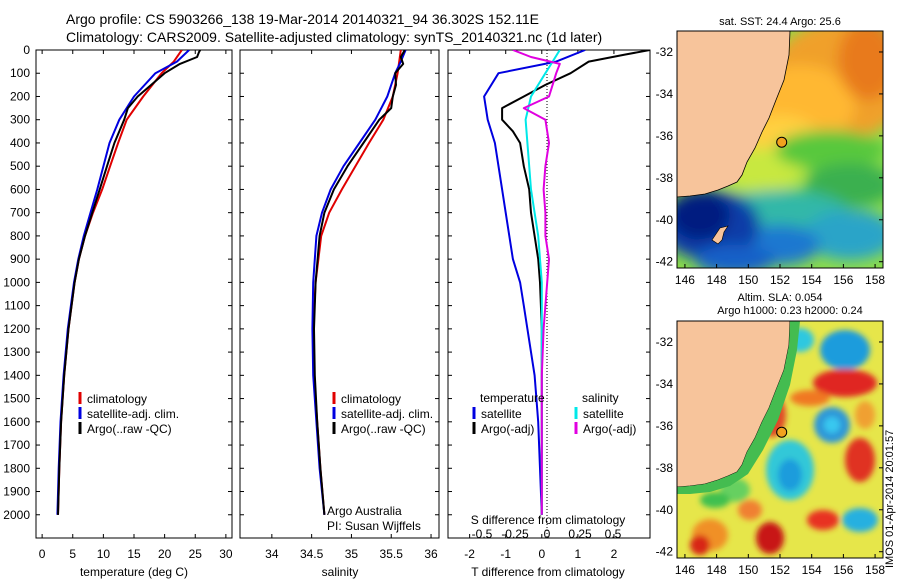 The height and width of the screenshot is (580, 900). What do you see at coordinates (16, 515) in the screenshot?
I see `depth-tick-label: 2000` at bounding box center [16, 515].